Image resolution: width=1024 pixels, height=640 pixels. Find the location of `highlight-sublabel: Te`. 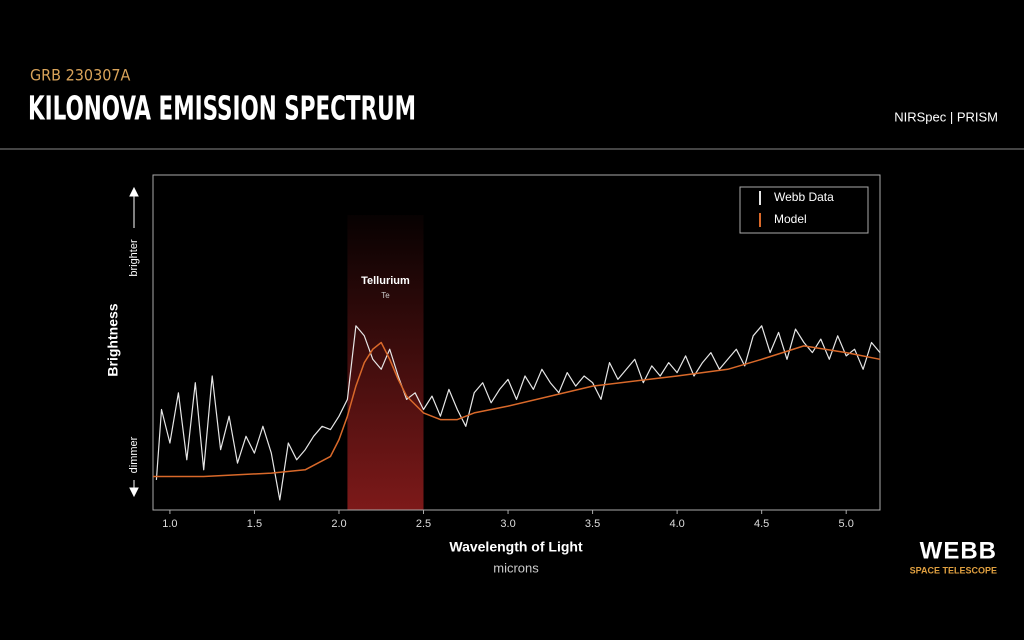

highlight-sublabel: Te is located at coordinates (385, 295).